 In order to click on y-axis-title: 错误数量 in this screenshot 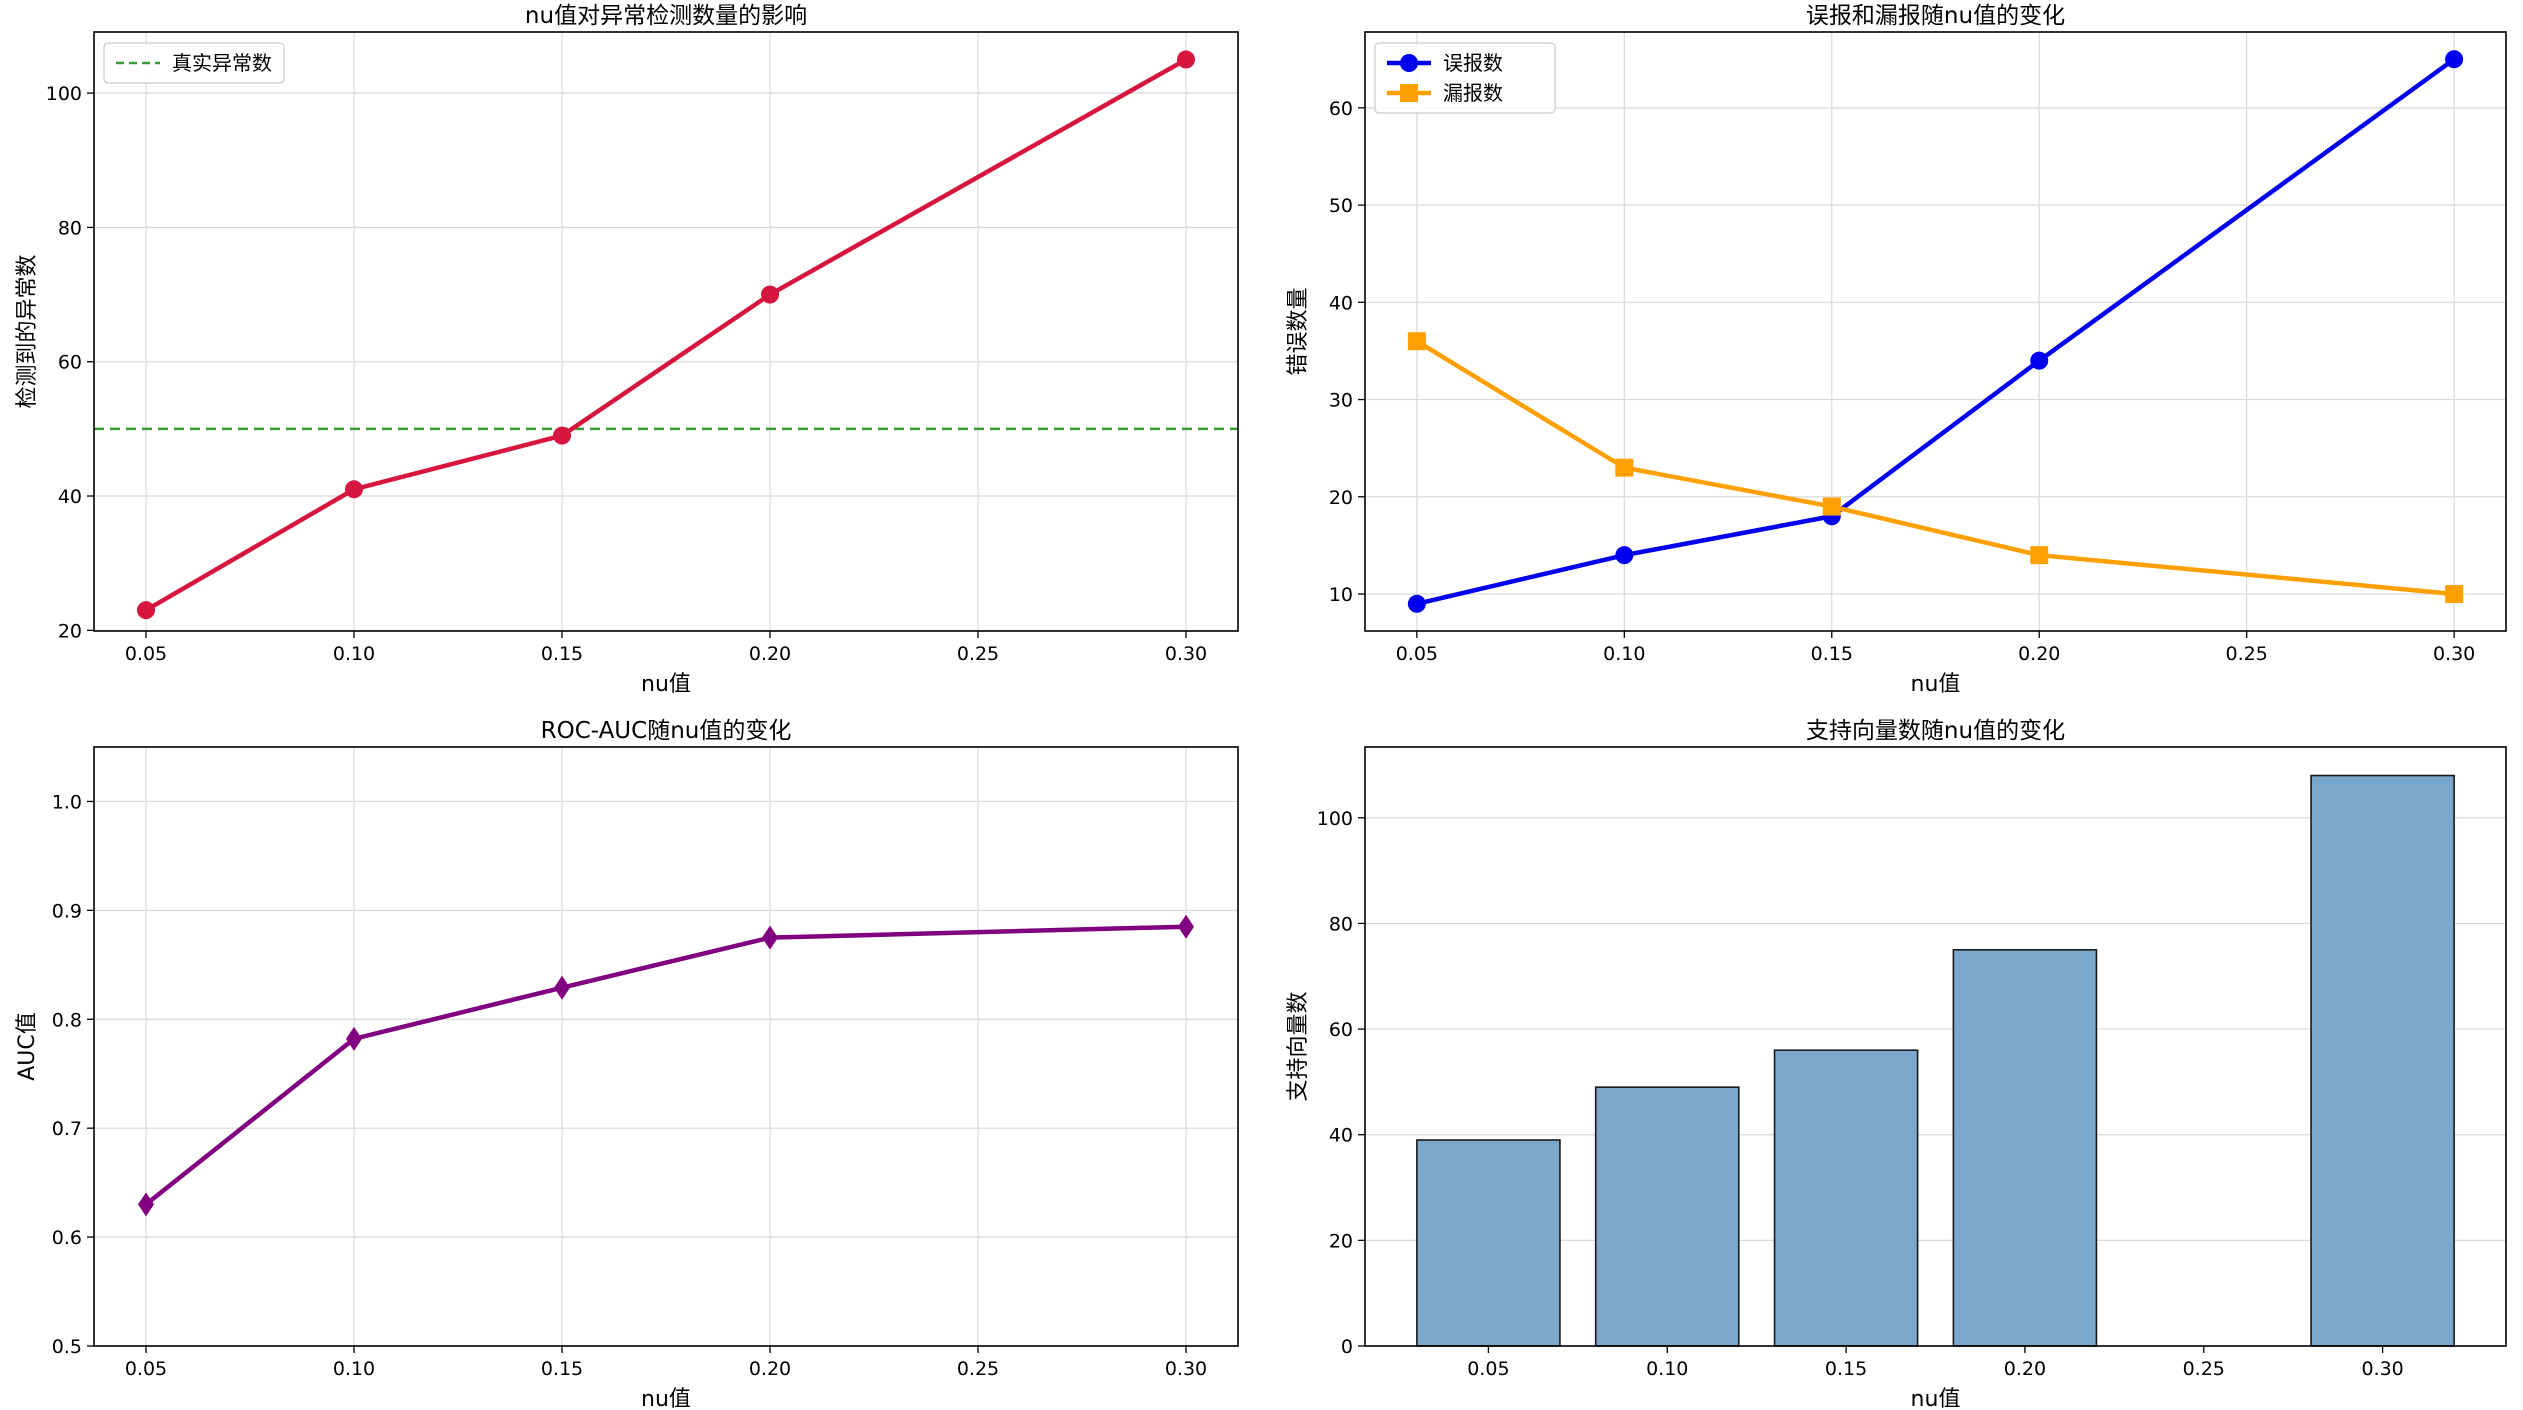, I will do `click(1298, 331)`.